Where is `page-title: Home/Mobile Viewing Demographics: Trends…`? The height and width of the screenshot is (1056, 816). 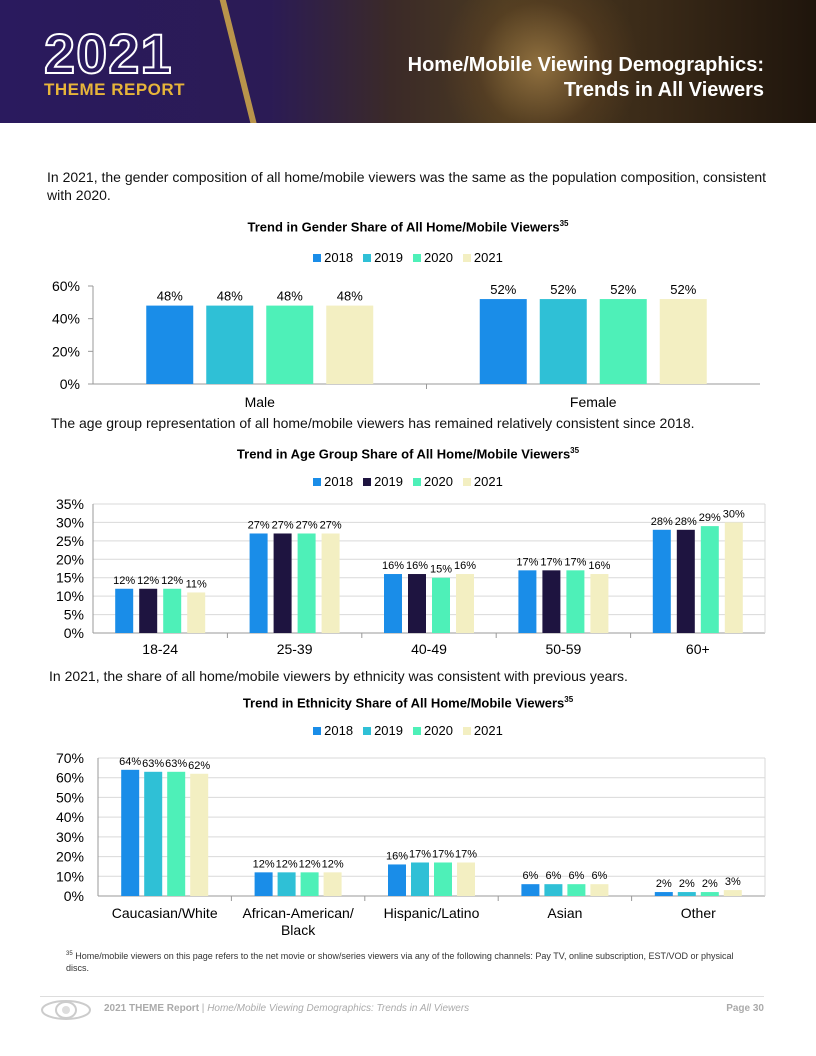
page-title: Home/Mobile Viewing Demographics: Trends… is located at coordinates (586, 78).